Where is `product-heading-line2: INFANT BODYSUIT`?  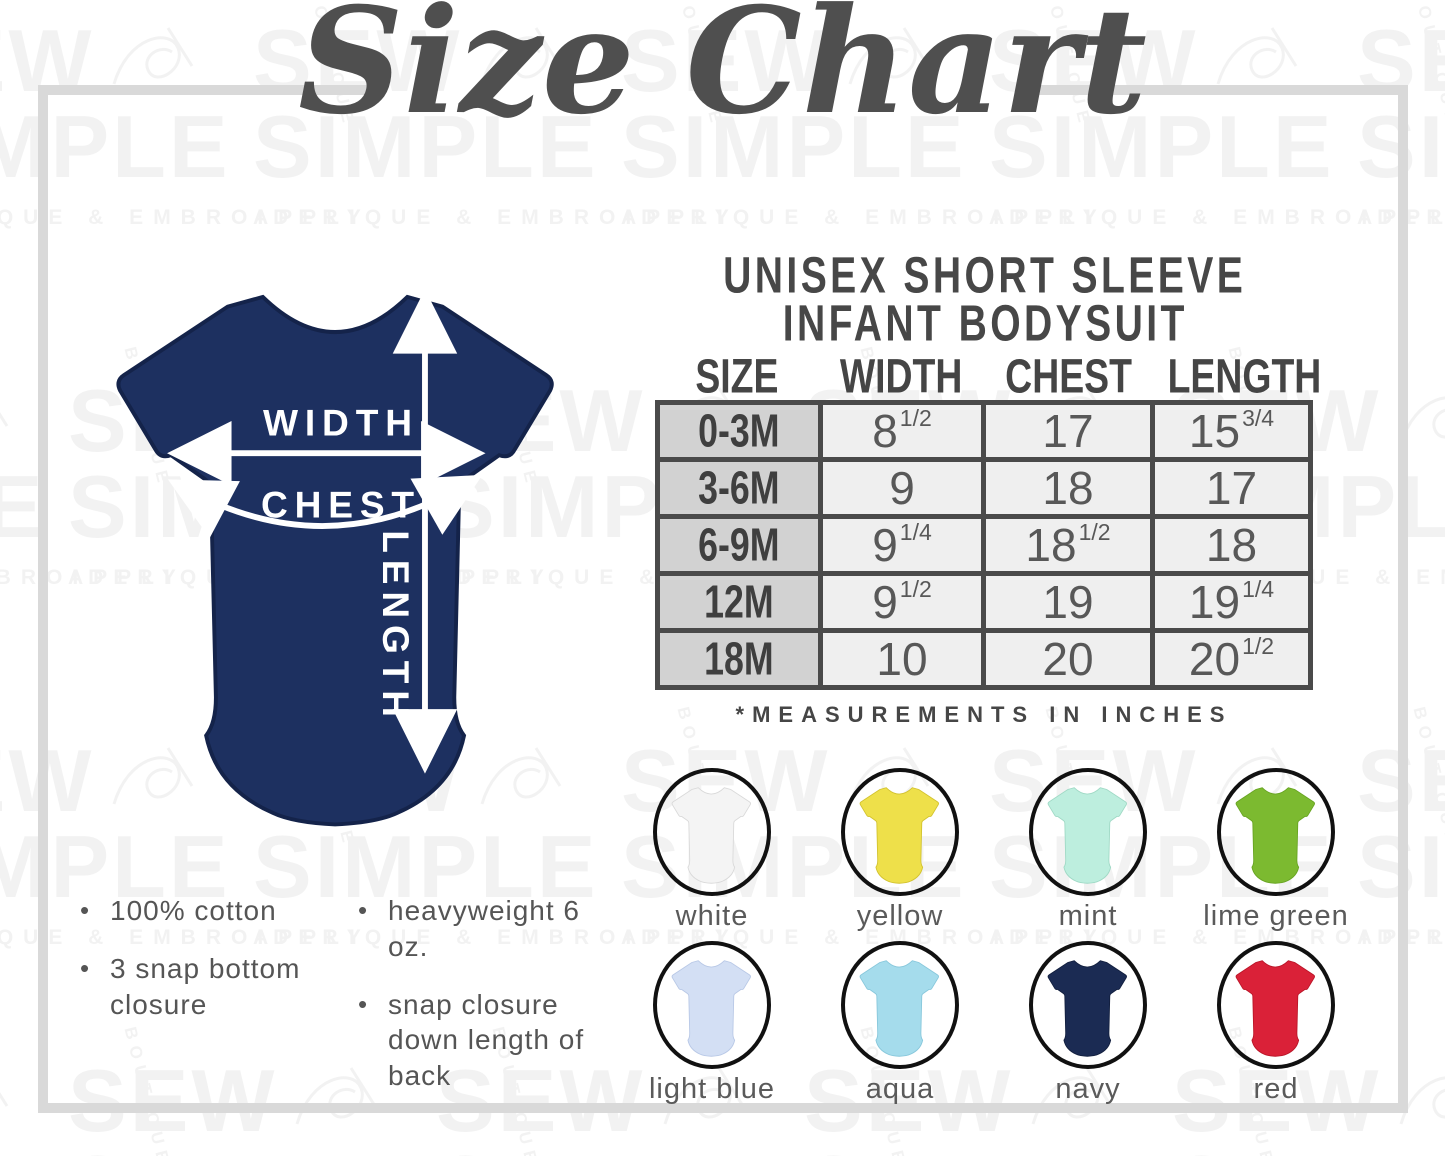
product-heading-line2: INFANT BODYSUIT is located at coordinates (985, 323).